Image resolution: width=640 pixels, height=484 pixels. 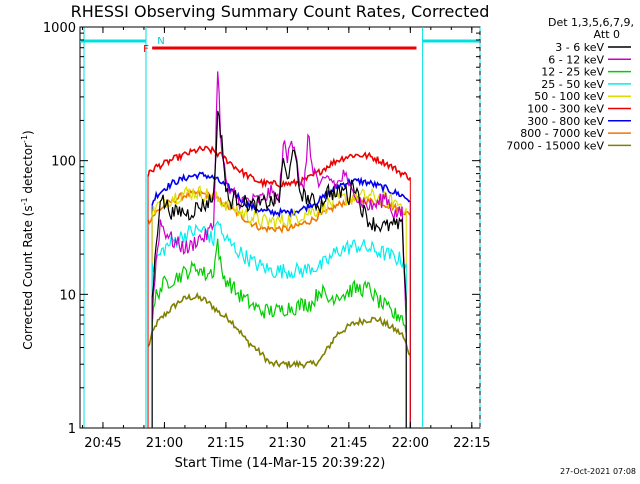 What do you see at coordinates (607, 34) in the screenshot?
I see `legend-header-line-2: Att 0` at bounding box center [607, 34].